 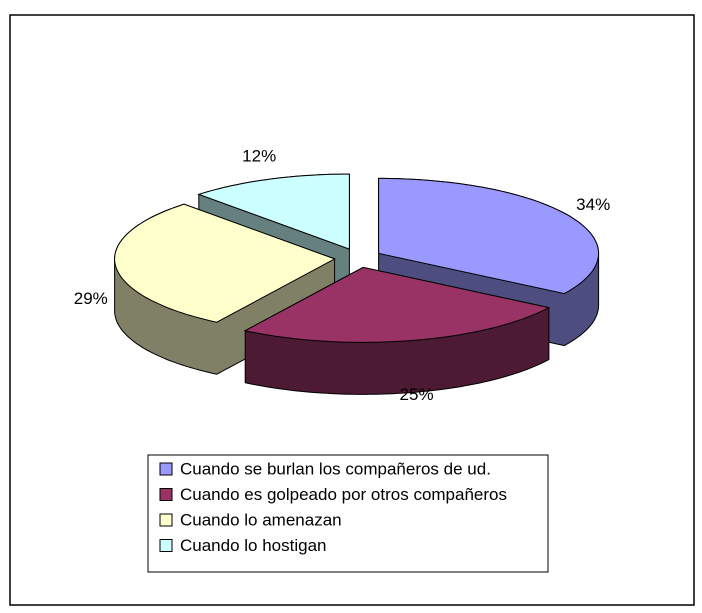 I want to click on legend-label: Cuando es golpeado por otros compañeros, so click(x=343, y=494).